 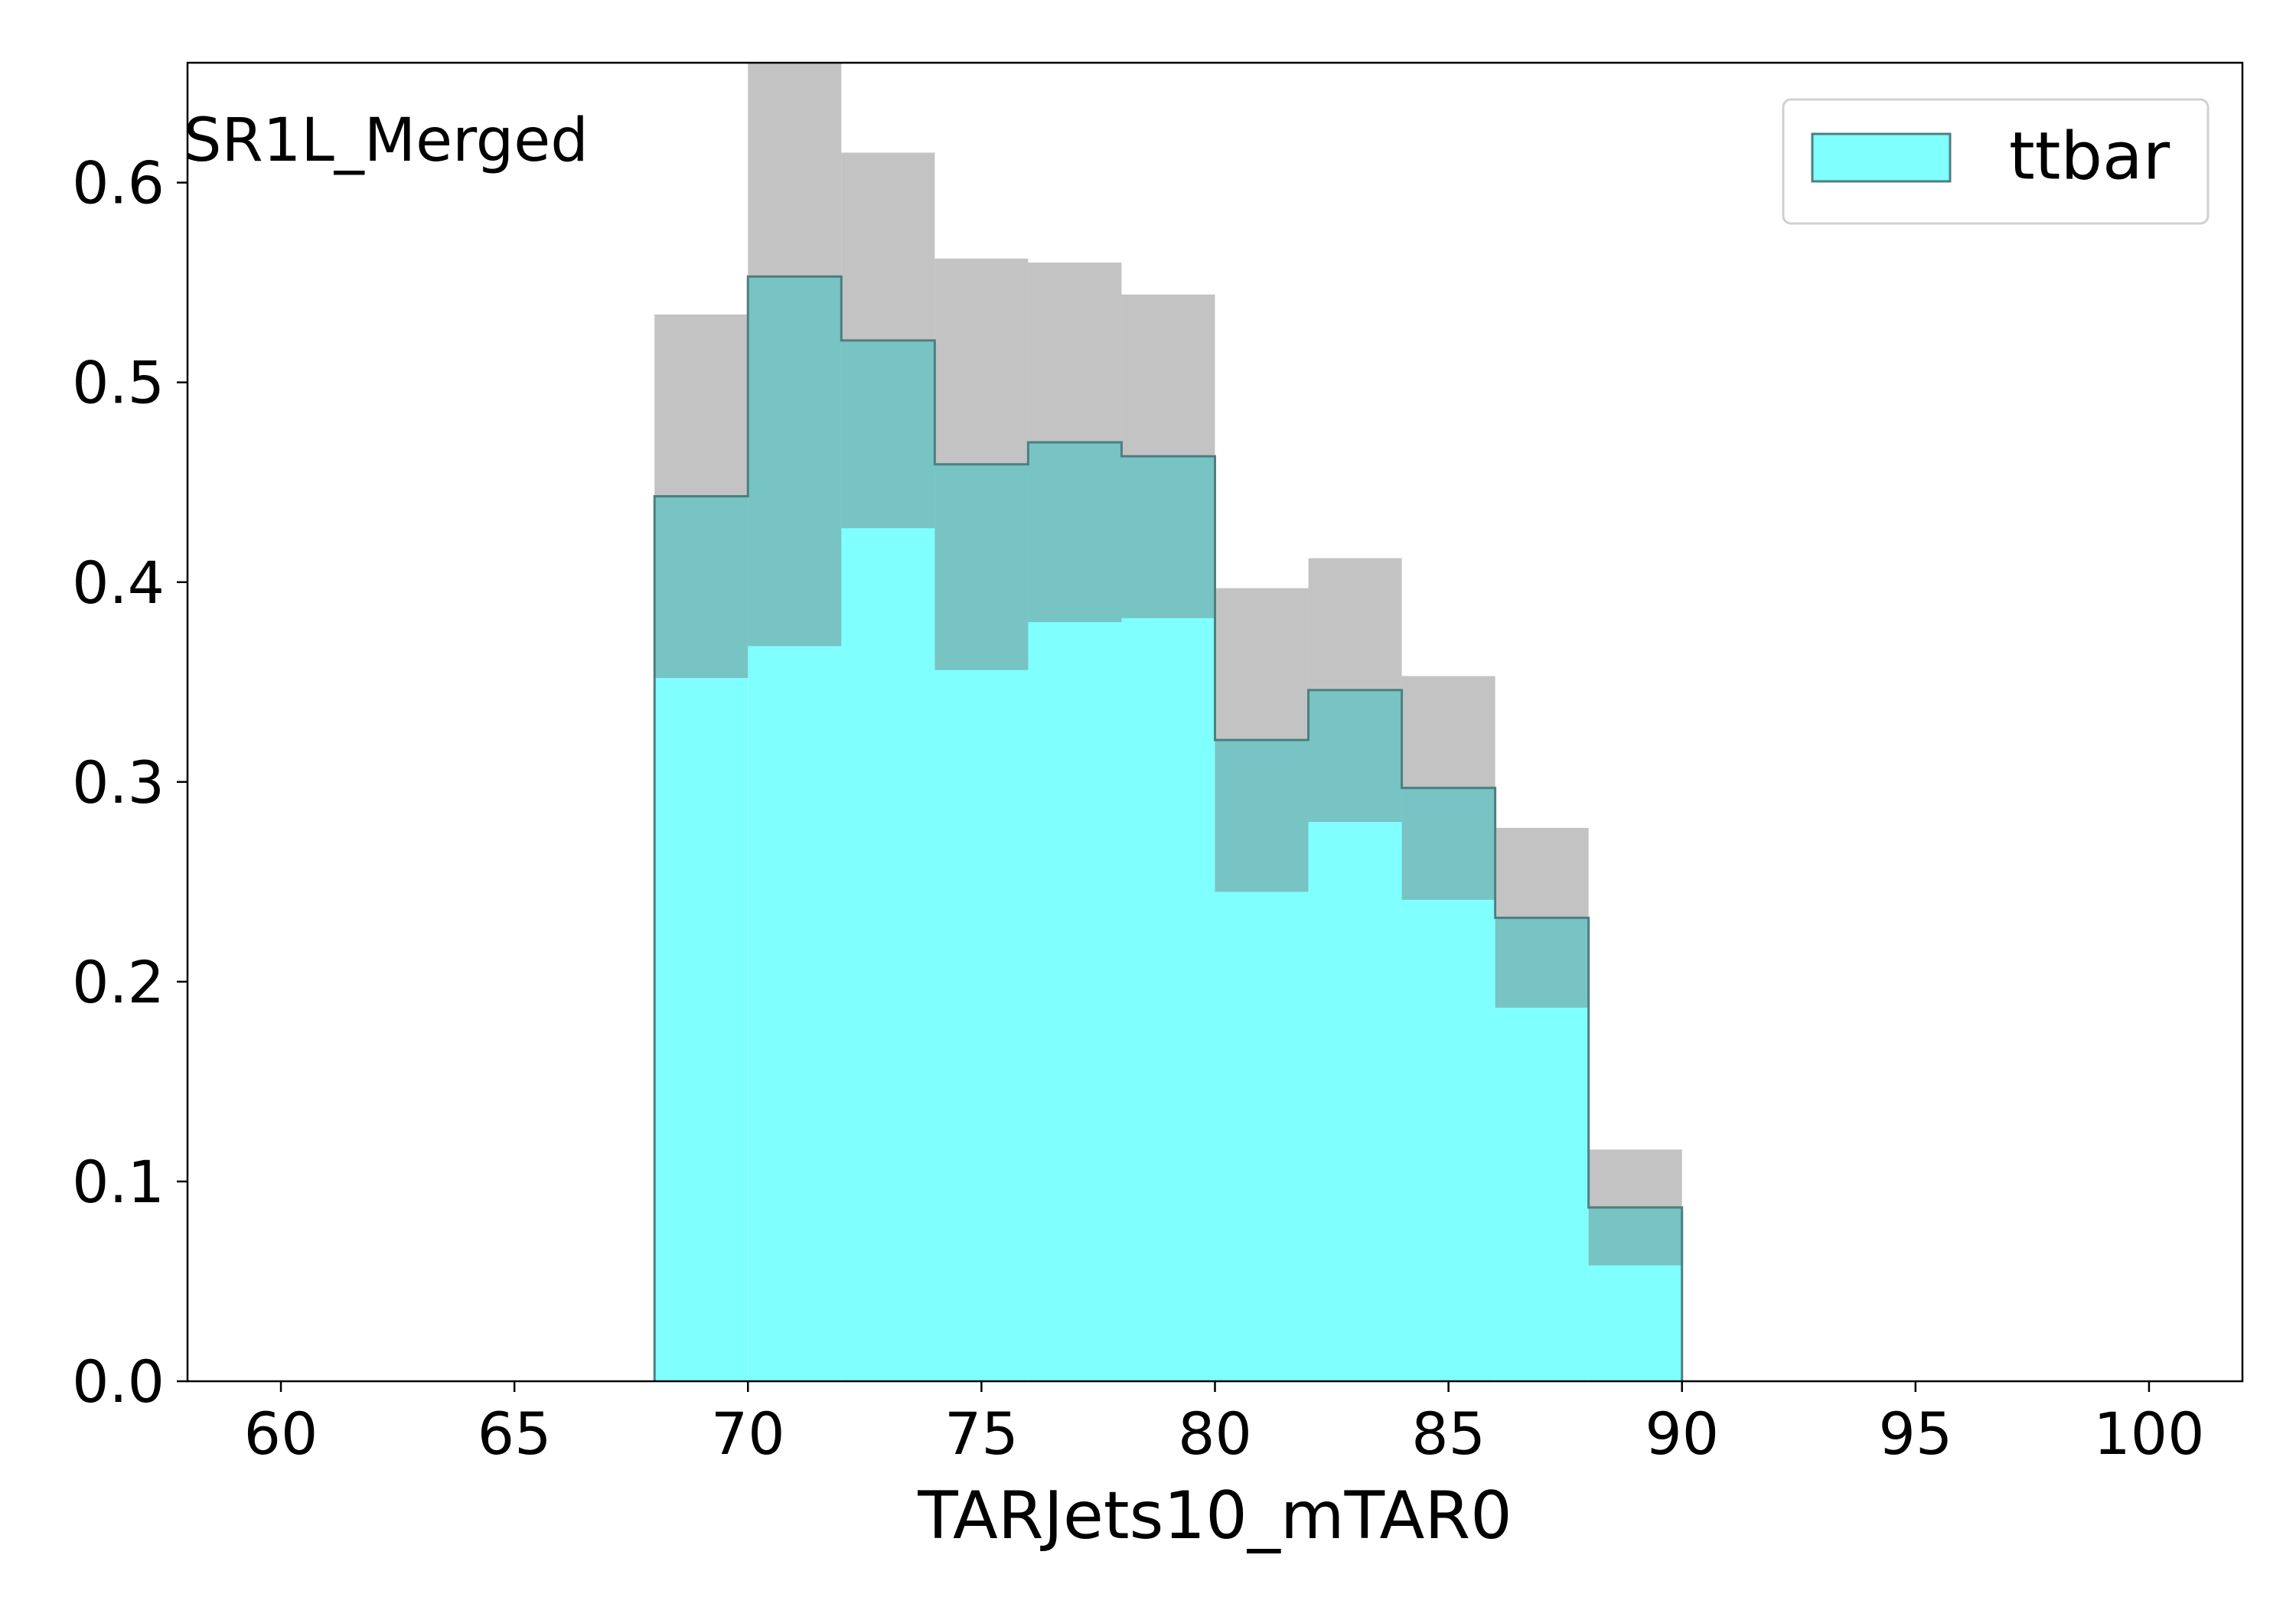 I want to click on y-tick-label: 0.5, so click(x=118, y=383).